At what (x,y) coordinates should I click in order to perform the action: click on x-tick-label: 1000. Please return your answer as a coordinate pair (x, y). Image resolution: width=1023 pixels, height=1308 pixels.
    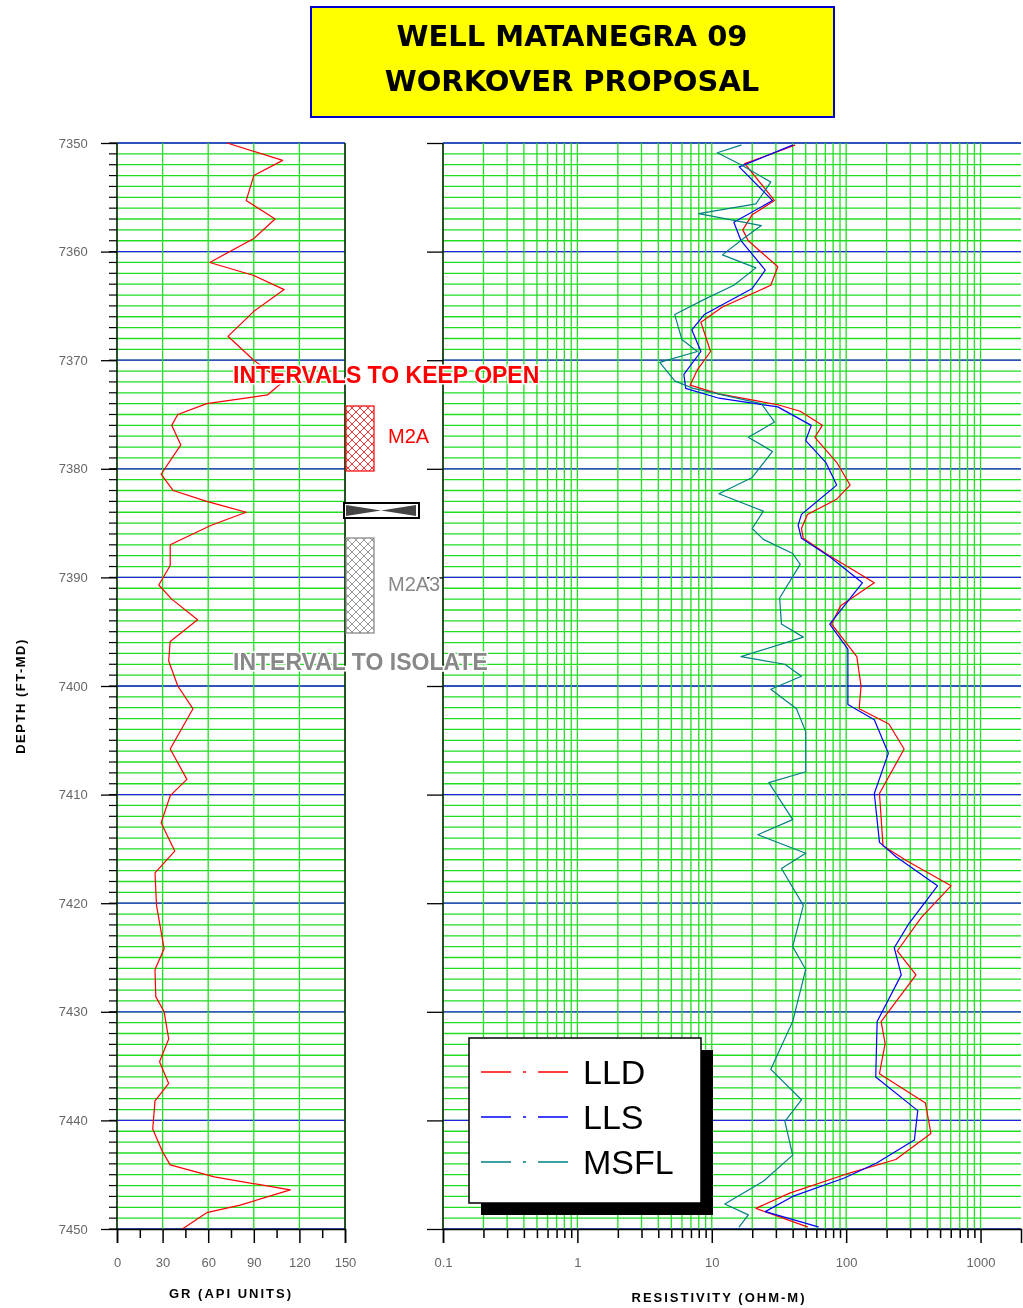
    Looking at the image, I should click on (981, 1262).